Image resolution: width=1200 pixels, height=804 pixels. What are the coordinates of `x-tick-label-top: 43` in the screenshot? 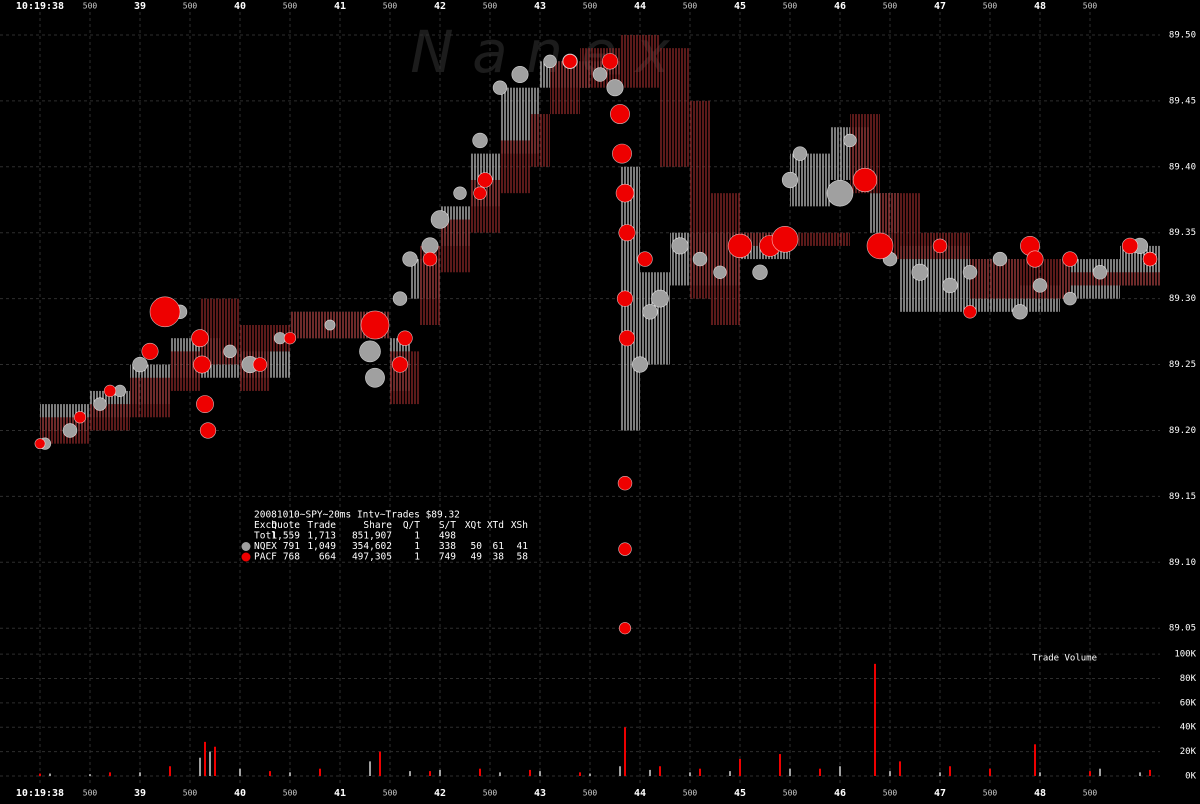 It's located at (540, 6).